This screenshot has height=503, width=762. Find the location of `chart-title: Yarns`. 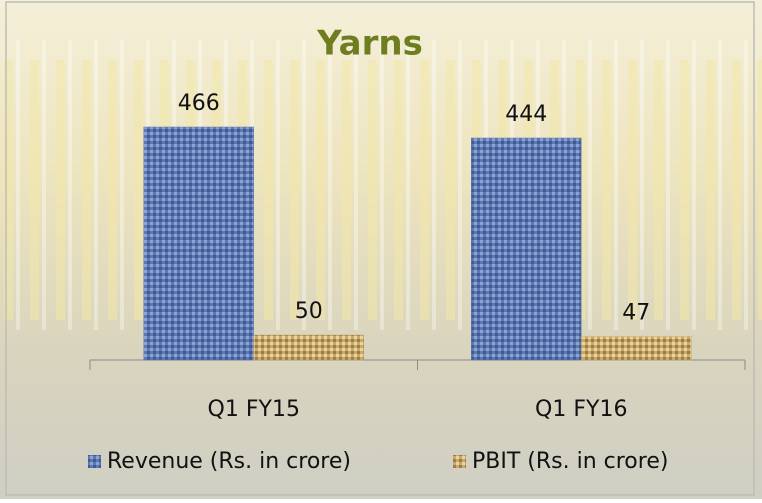

chart-title: Yarns is located at coordinates (369, 44).